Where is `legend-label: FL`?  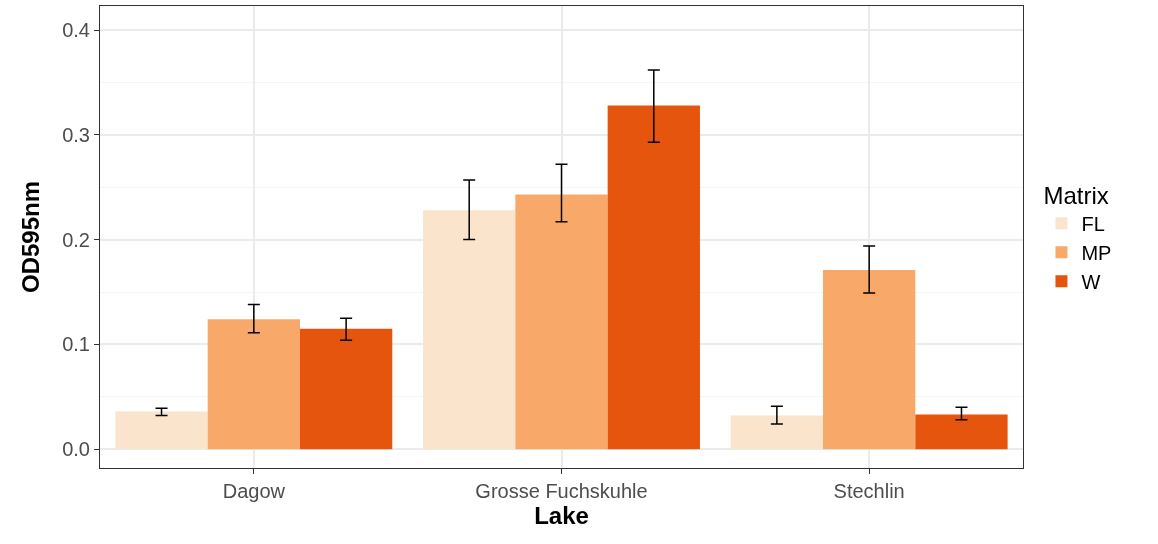 legend-label: FL is located at coordinates (1093, 224).